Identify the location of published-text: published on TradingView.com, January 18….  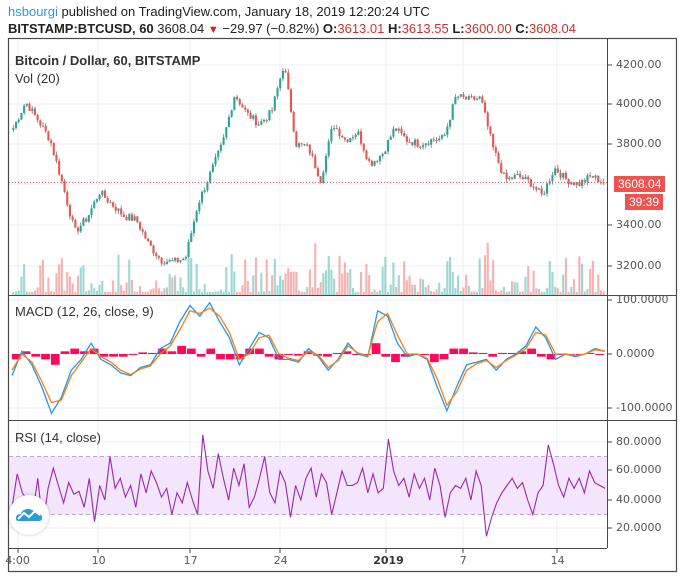
(243, 11).